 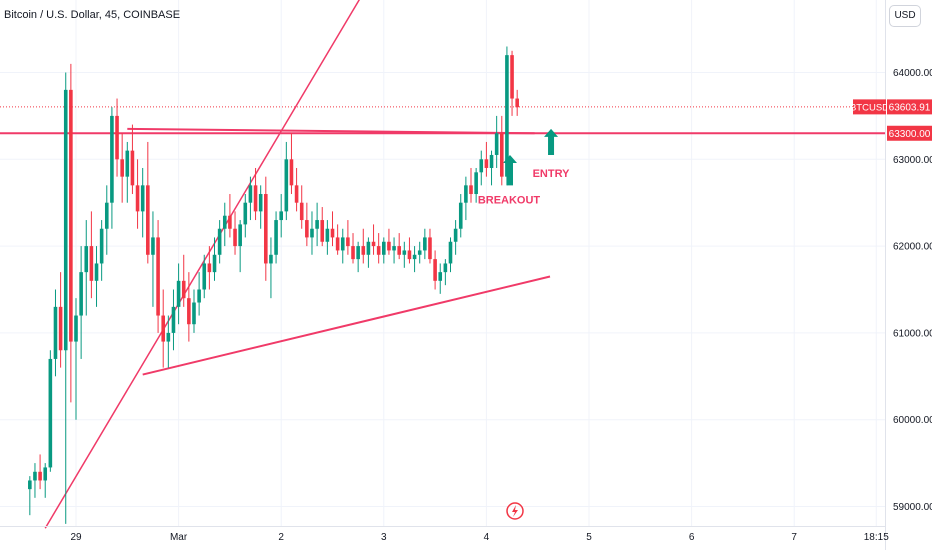 I want to click on price-tag-text: 63603.91, so click(x=910, y=107).